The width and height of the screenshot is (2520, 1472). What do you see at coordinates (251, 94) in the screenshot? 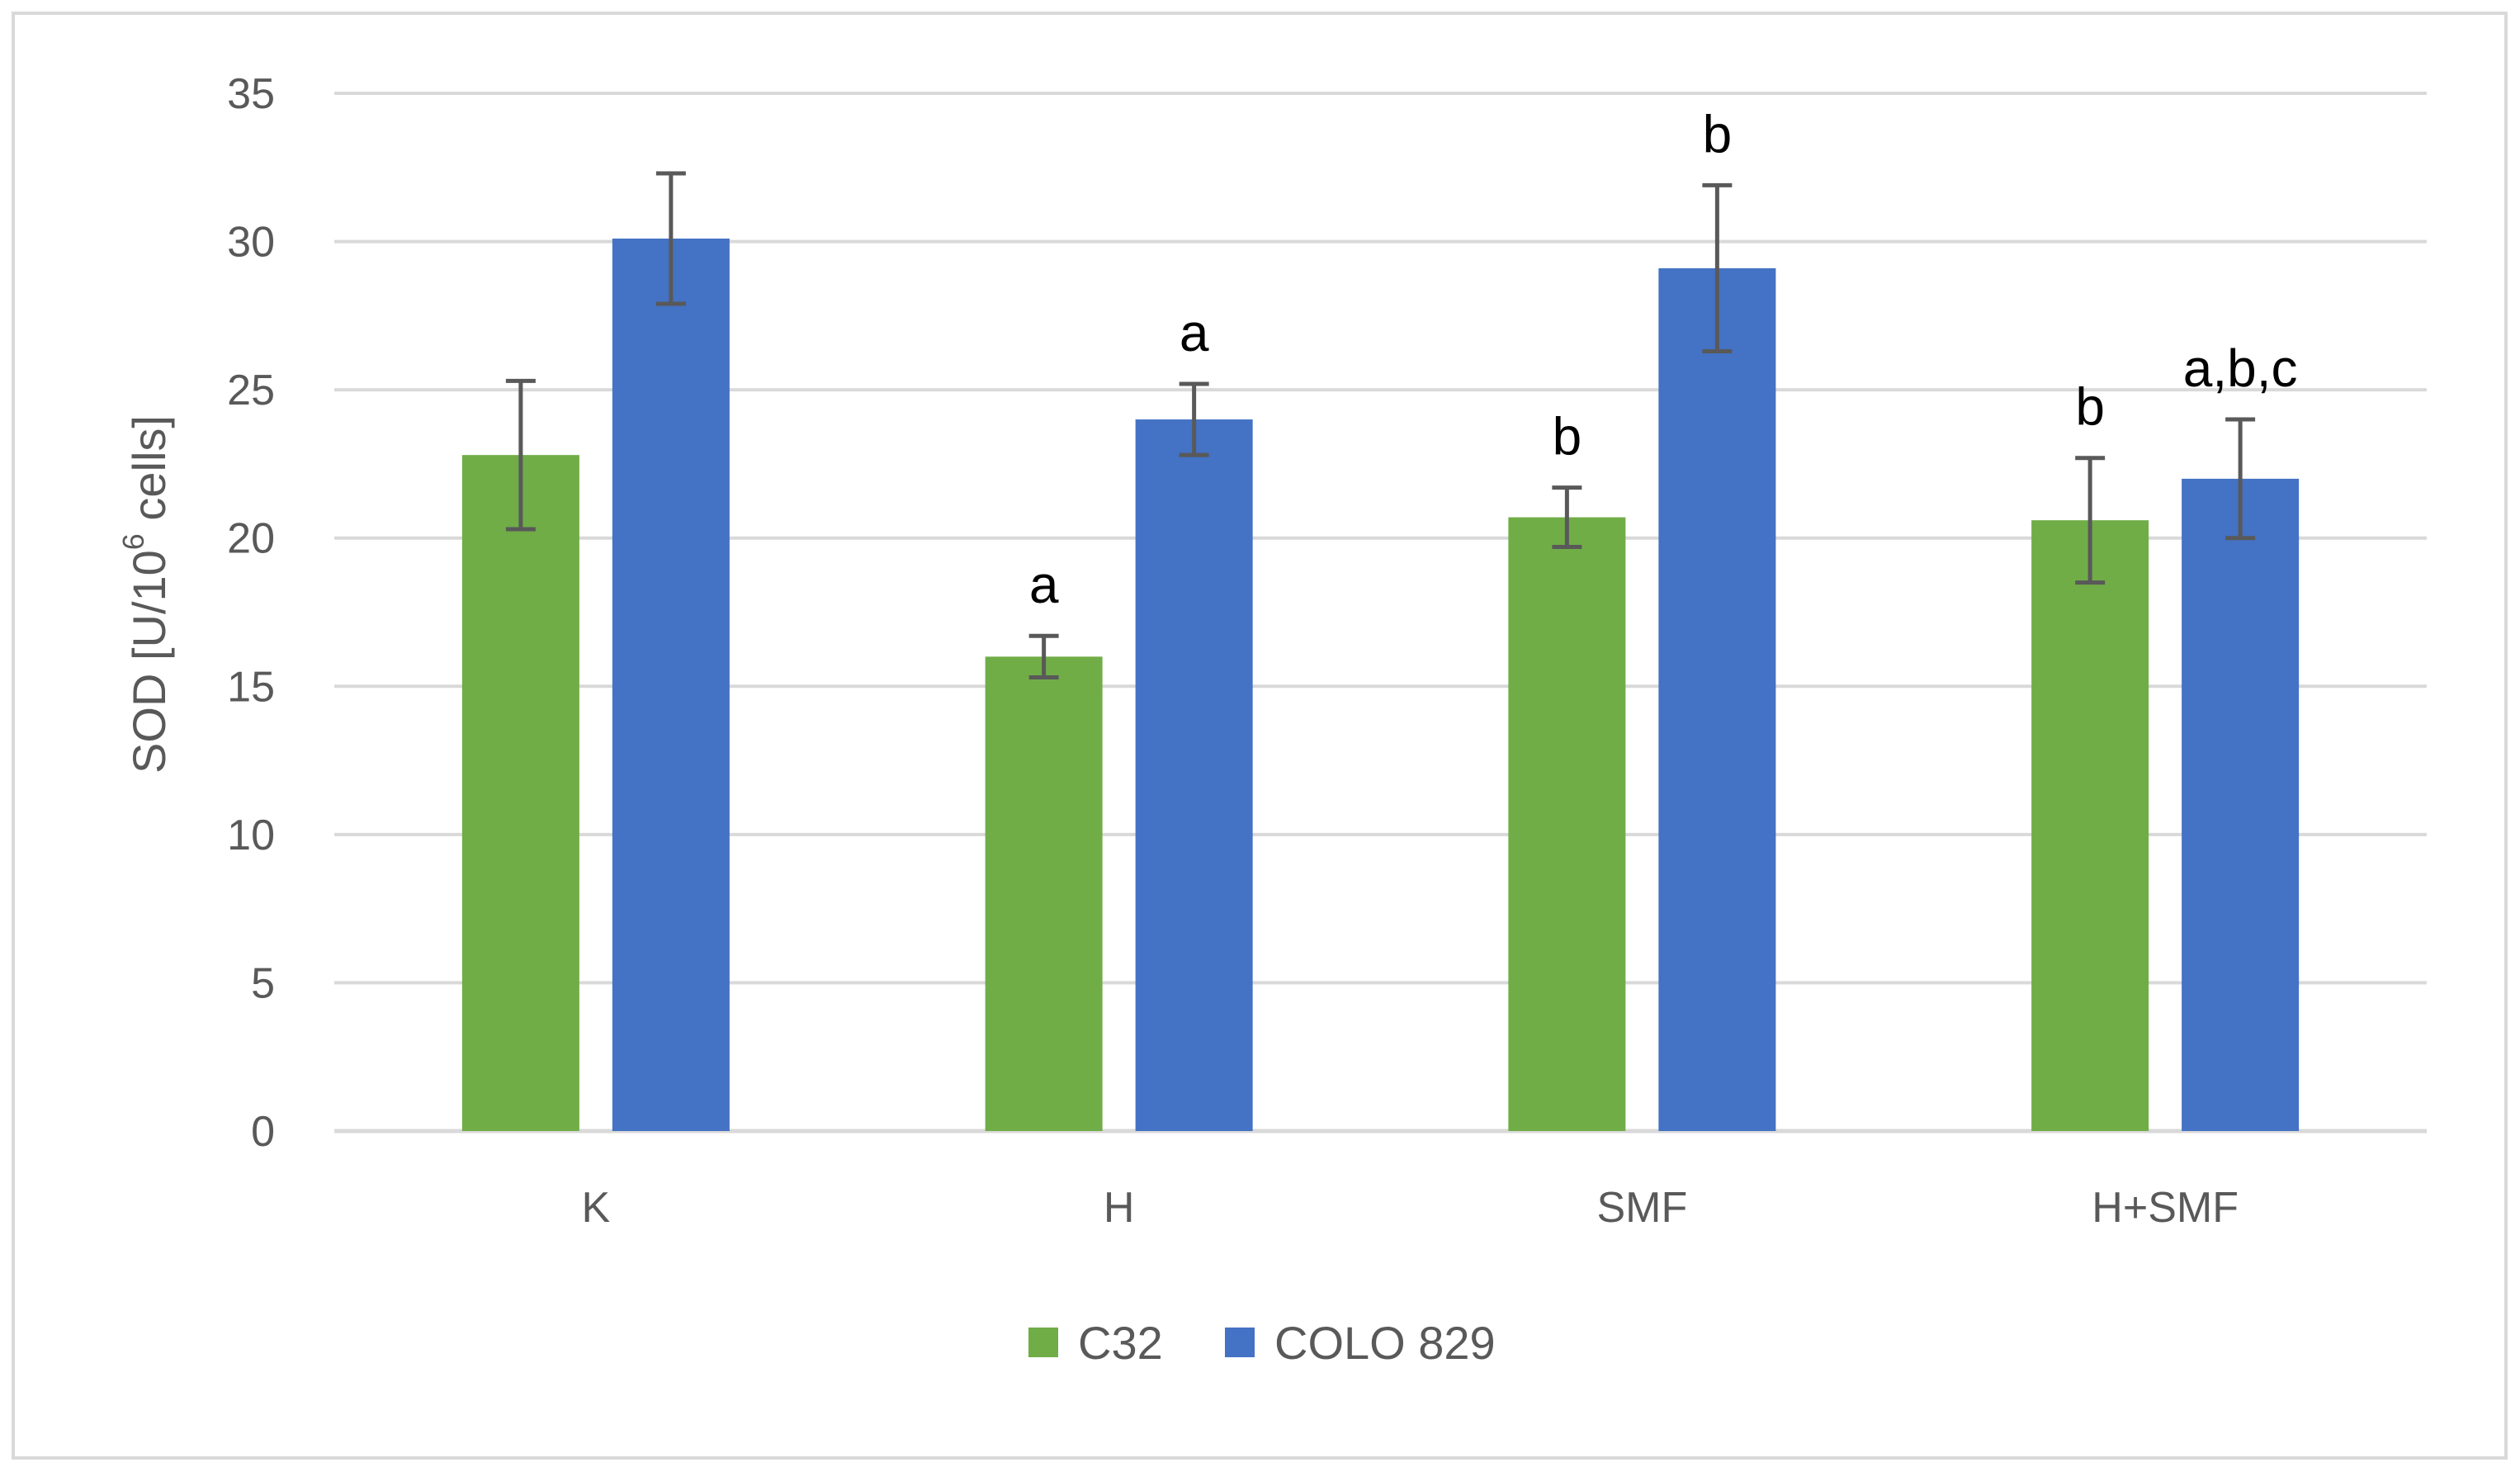
I see `y-tick-label: 35` at bounding box center [251, 94].